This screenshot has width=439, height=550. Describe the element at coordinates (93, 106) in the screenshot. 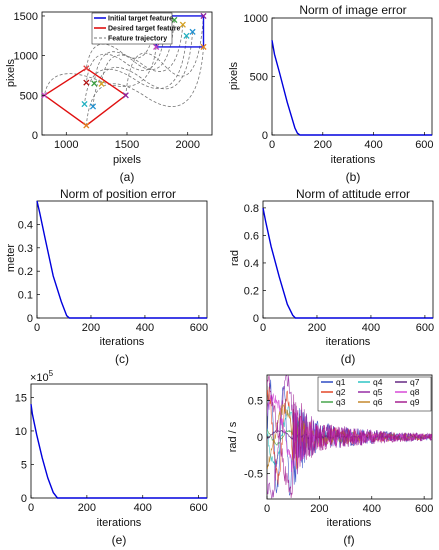

I see `marker-13-b` at that location.